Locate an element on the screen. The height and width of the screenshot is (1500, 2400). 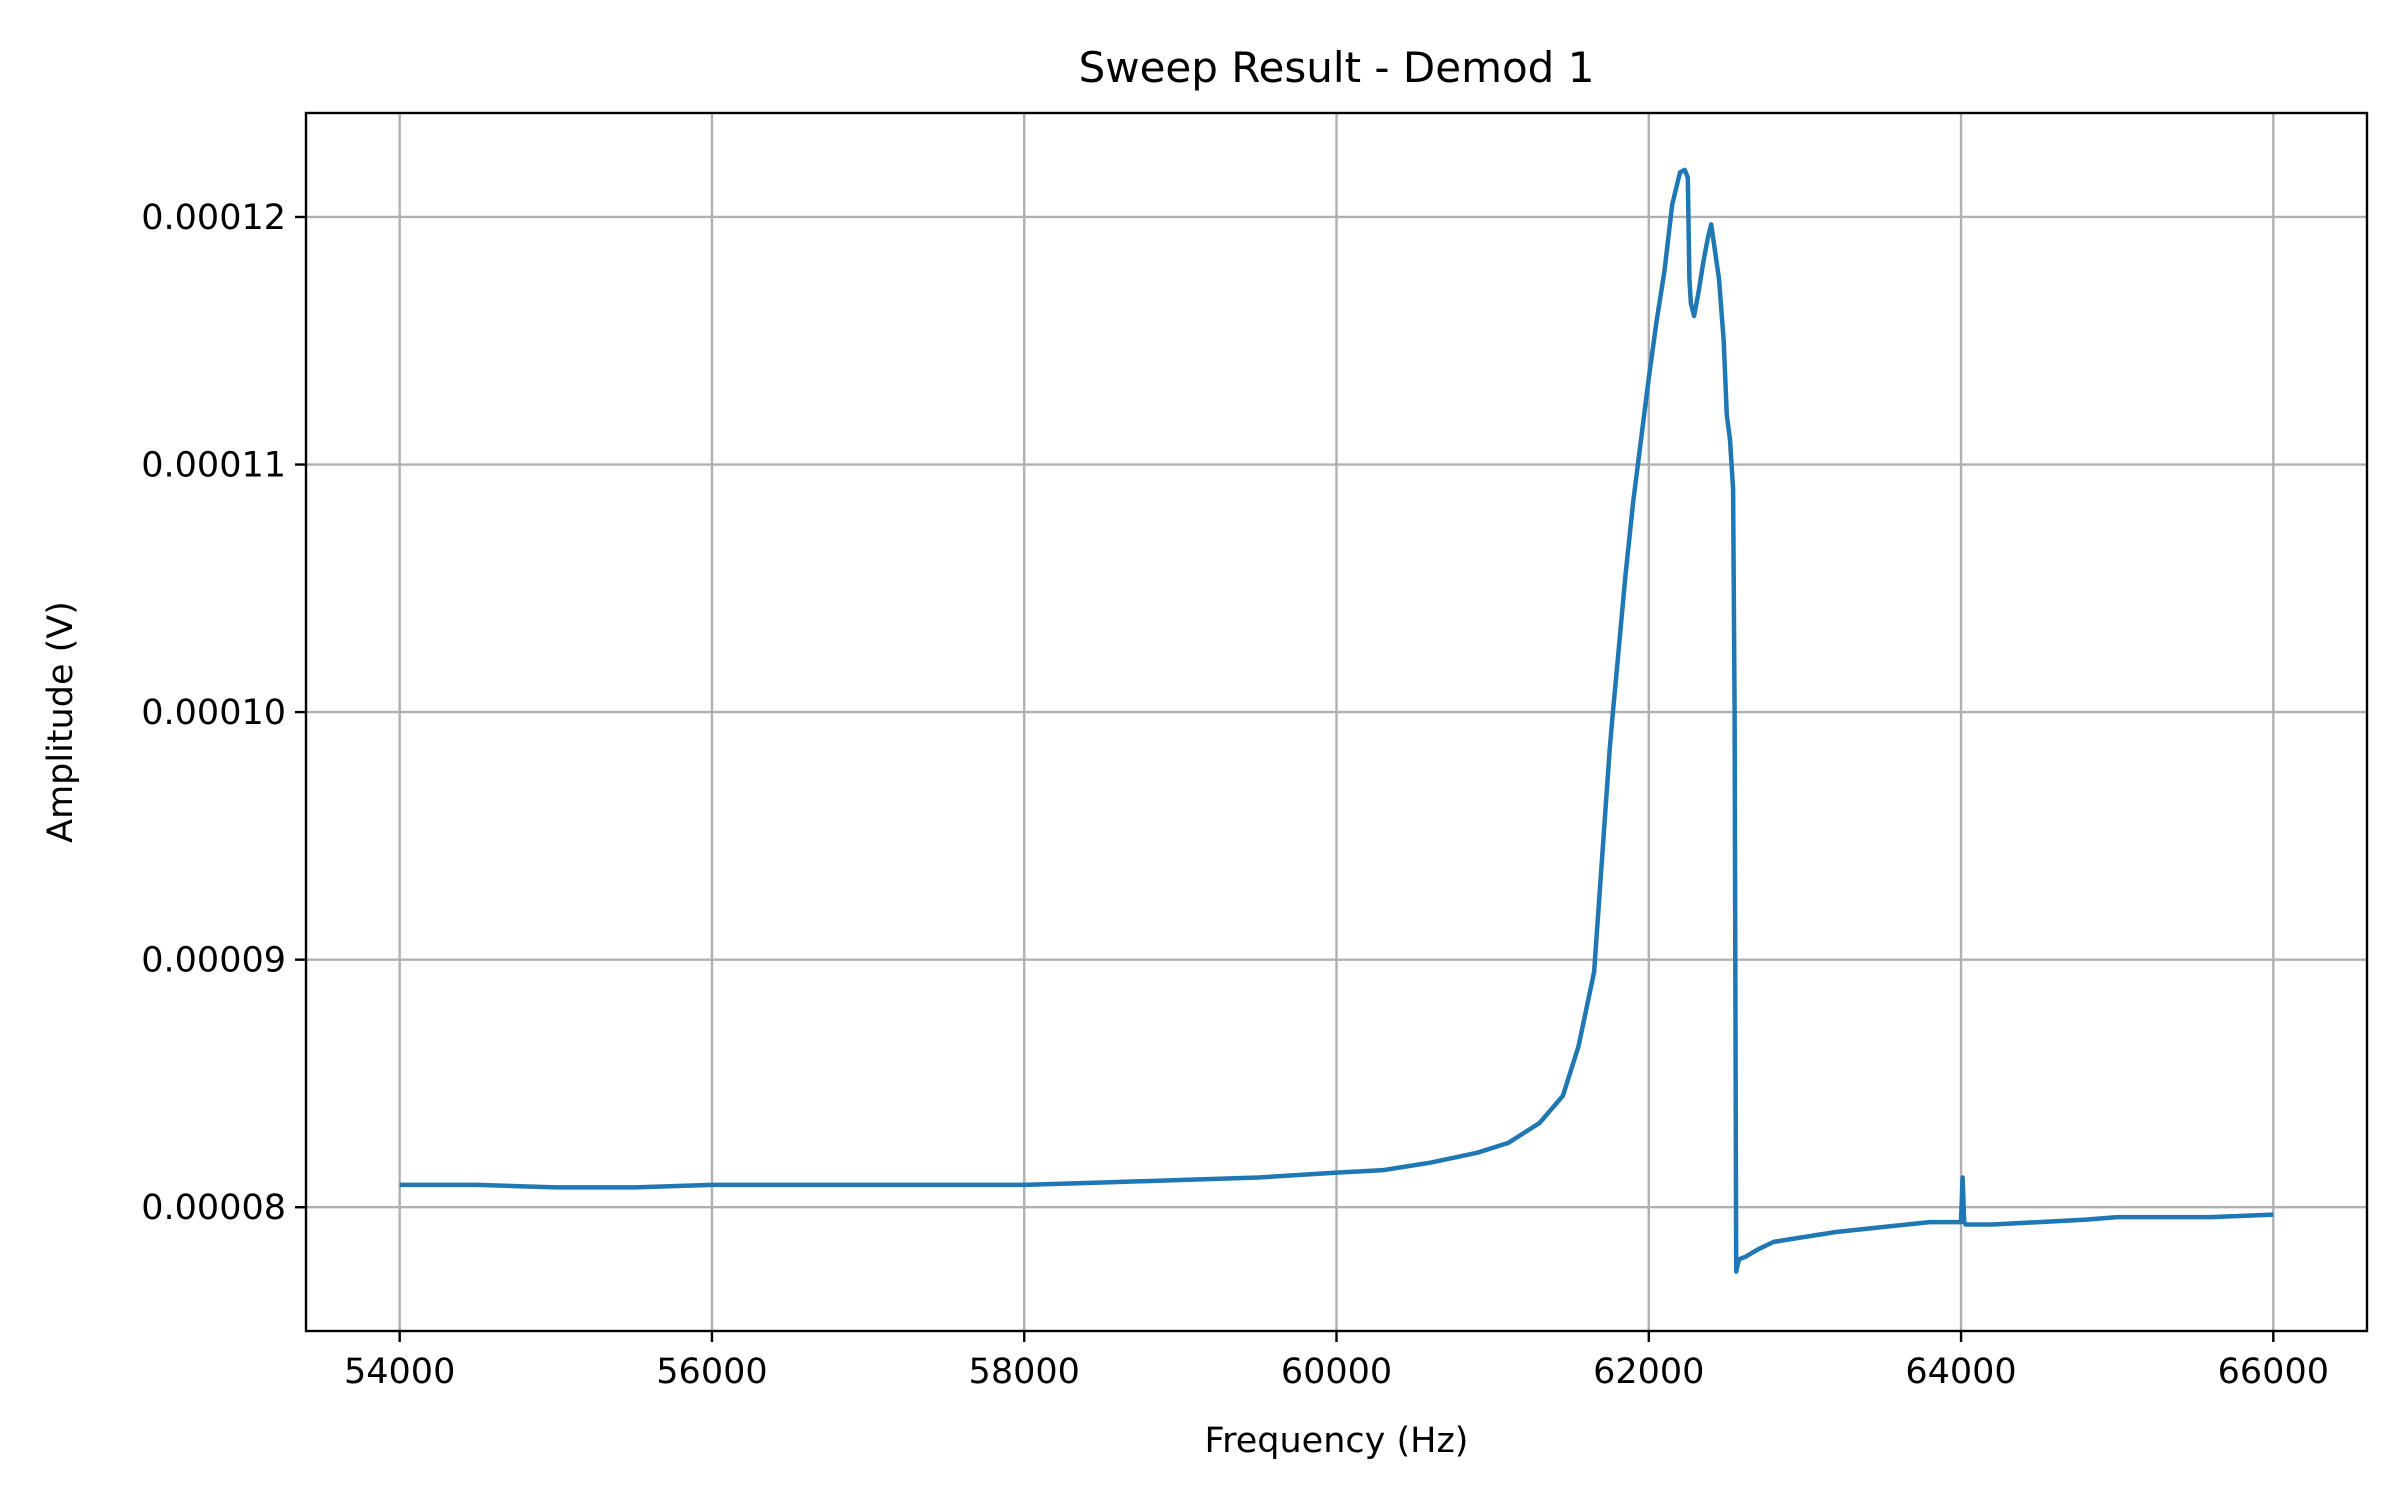
y-axis-ticks: 0.00008 0.00009 0.00010 0.00011 0.00012 is located at coordinates (223, 713).